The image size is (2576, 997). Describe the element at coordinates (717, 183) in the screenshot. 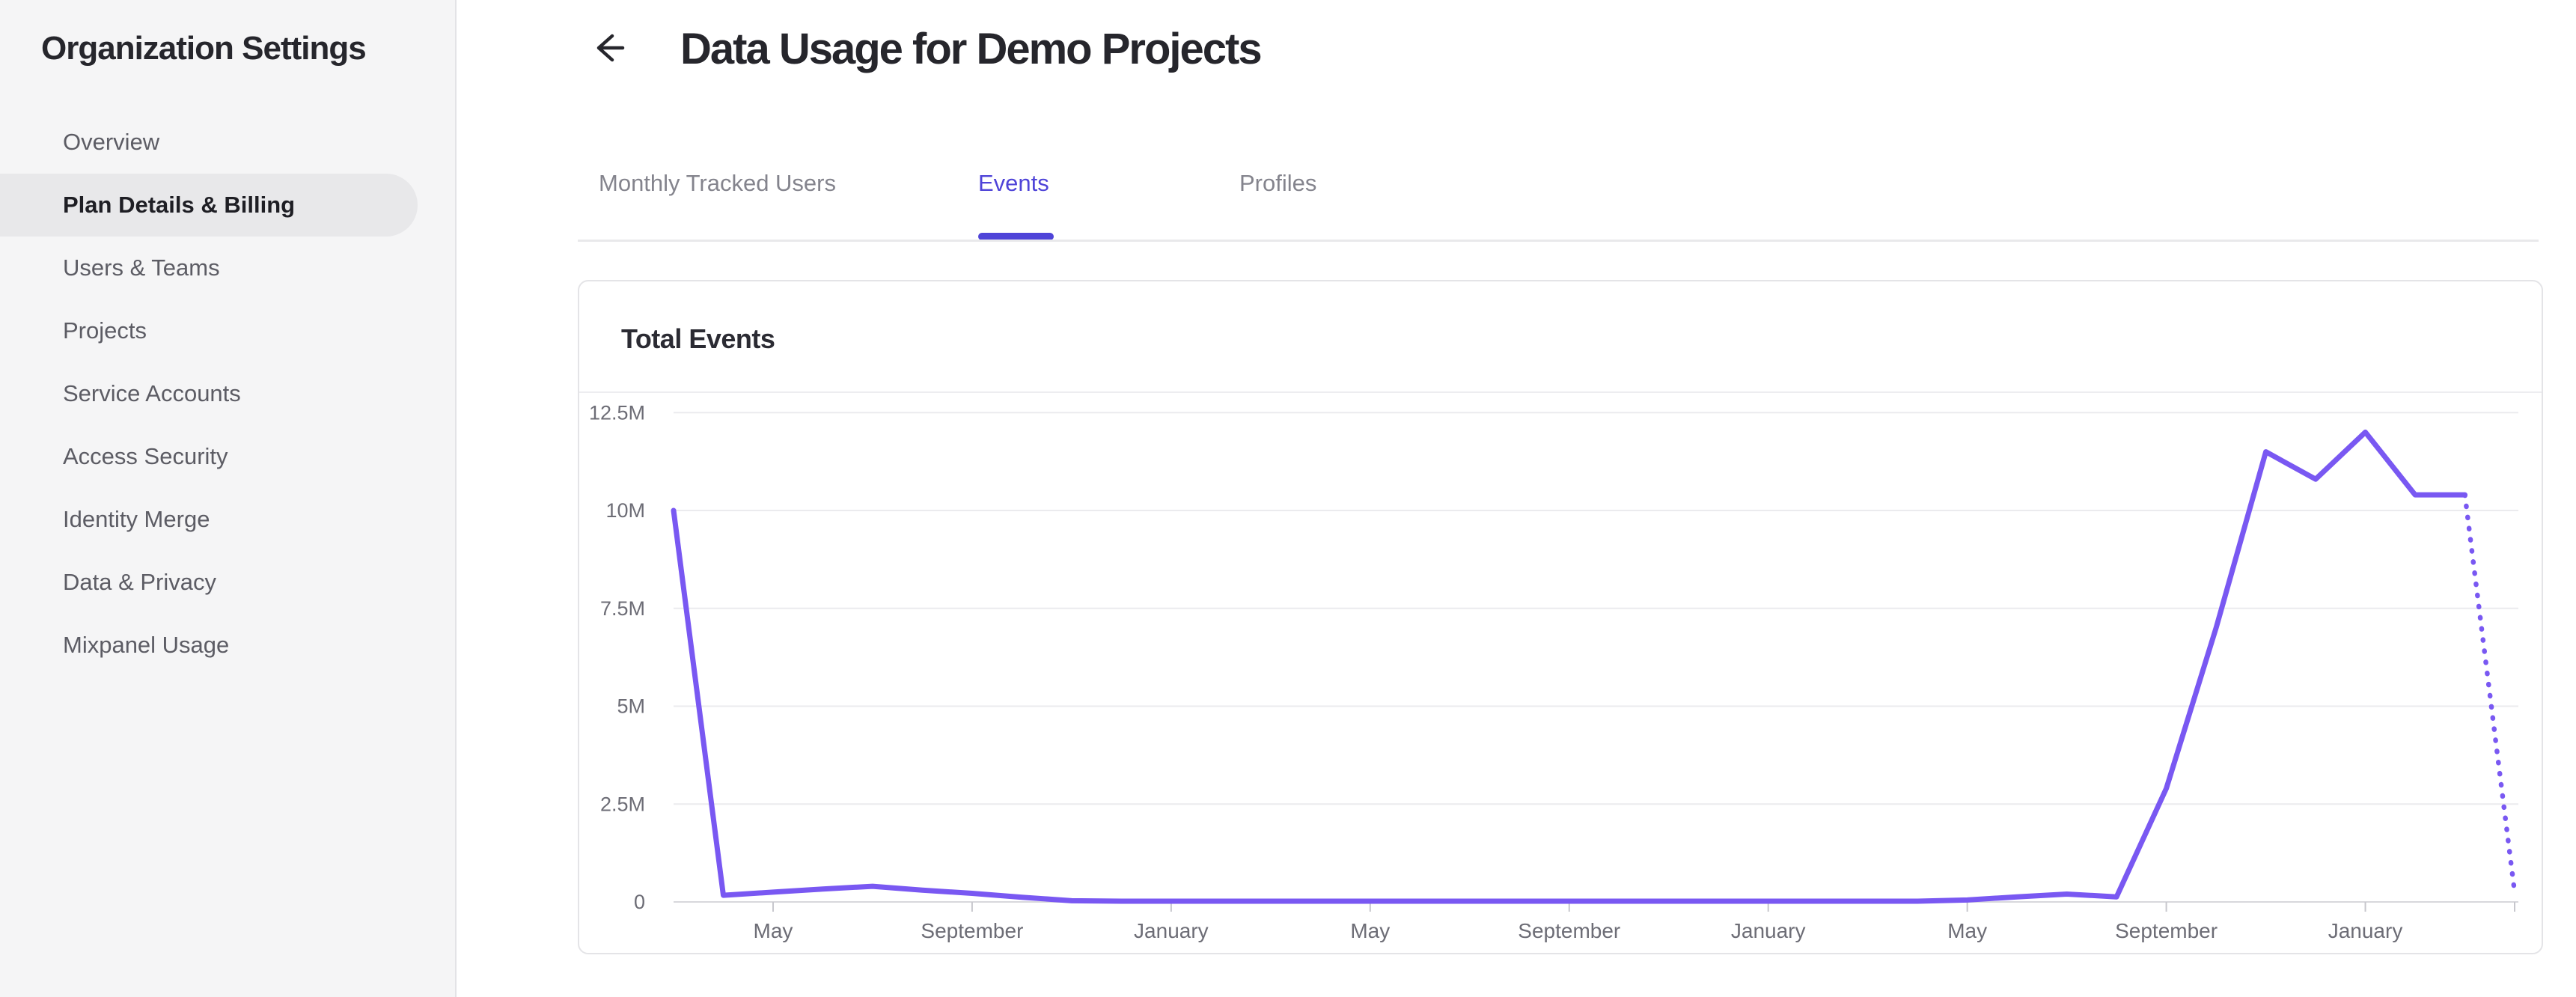

I see `tab-monthly-tracked-users: Monthly Tracked Users` at that location.